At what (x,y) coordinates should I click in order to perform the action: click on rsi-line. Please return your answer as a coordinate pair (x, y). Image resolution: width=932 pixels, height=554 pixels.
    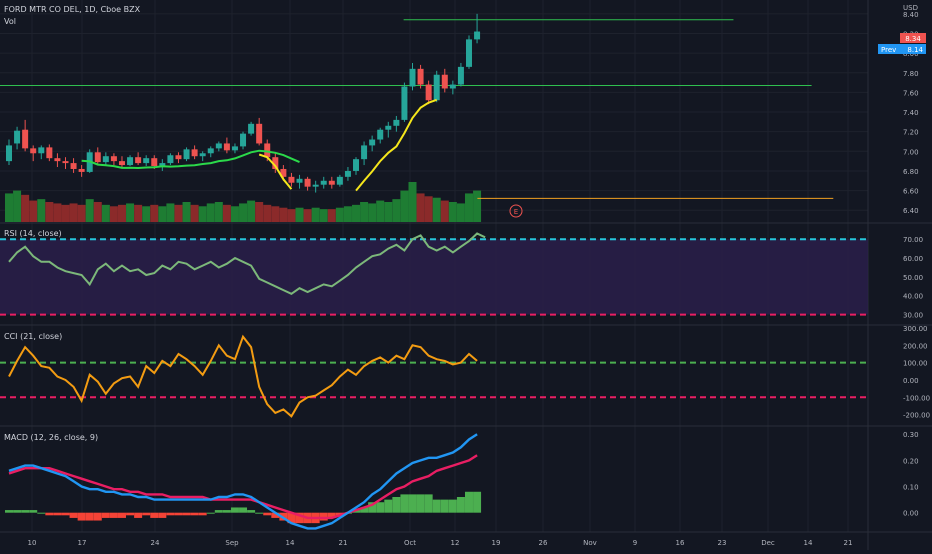
    Looking at the image, I should click on (247, 263).